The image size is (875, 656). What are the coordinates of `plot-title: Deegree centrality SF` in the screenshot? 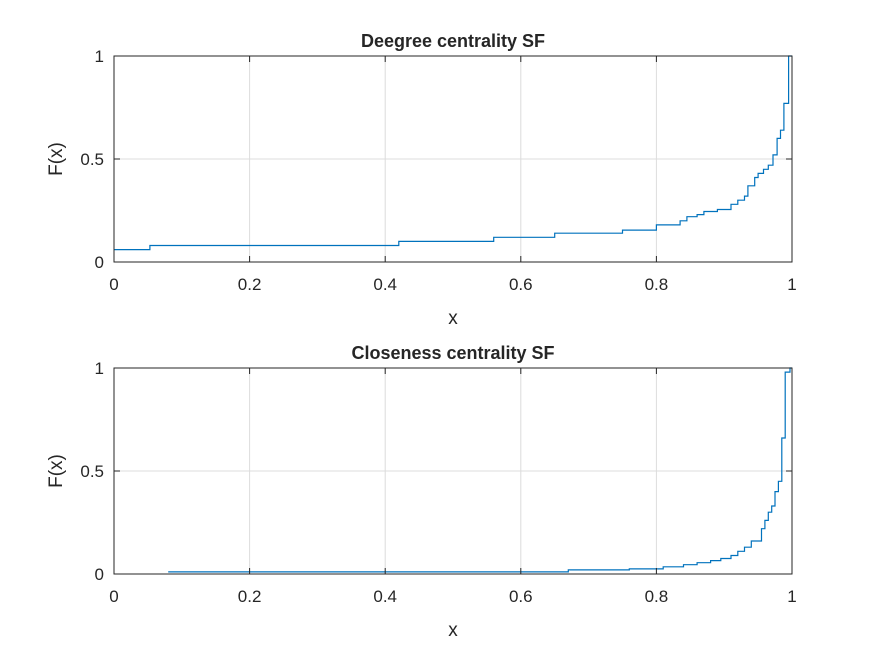 It's located at (453, 41).